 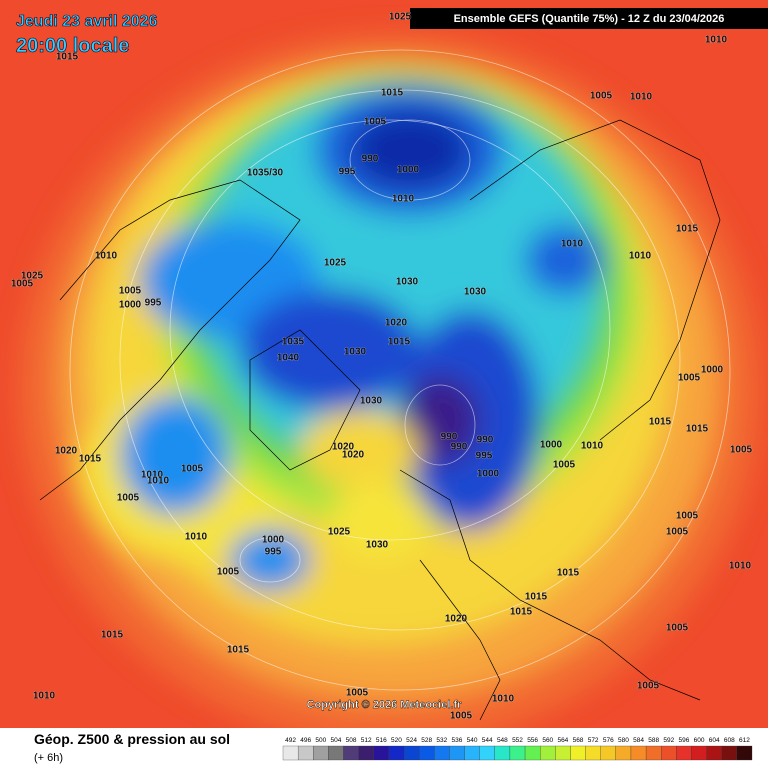 I want to click on scale-label: 564, so click(x=562, y=740).